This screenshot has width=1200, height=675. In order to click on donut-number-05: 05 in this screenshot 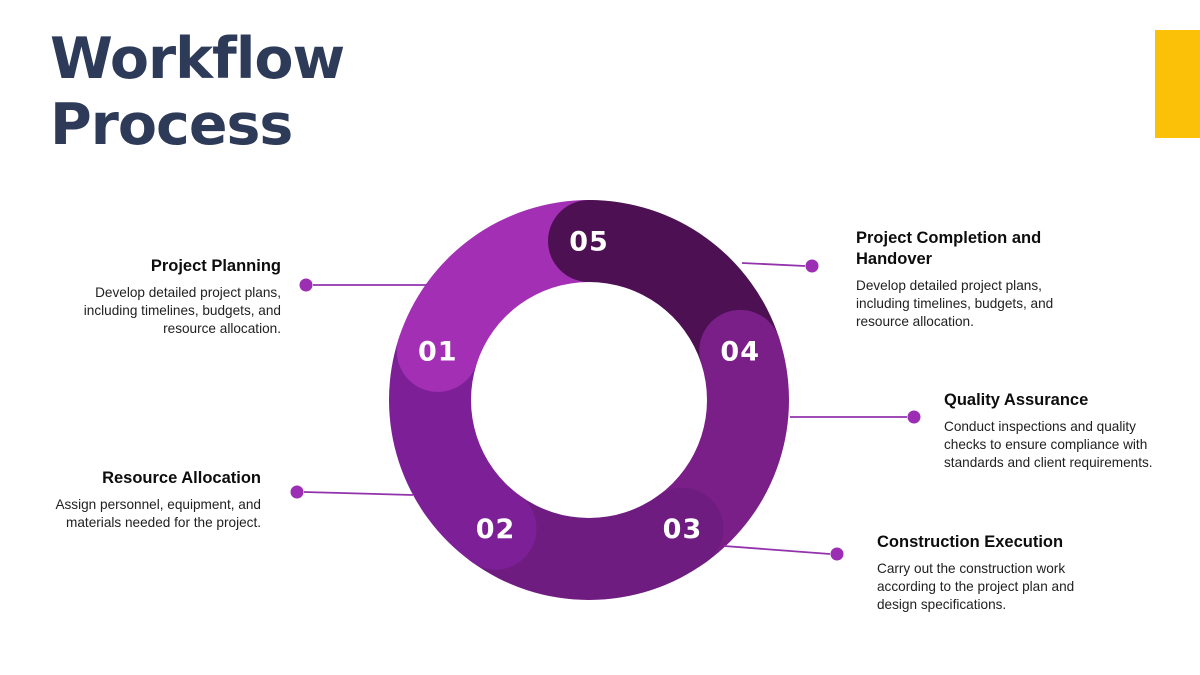, I will do `click(589, 242)`.